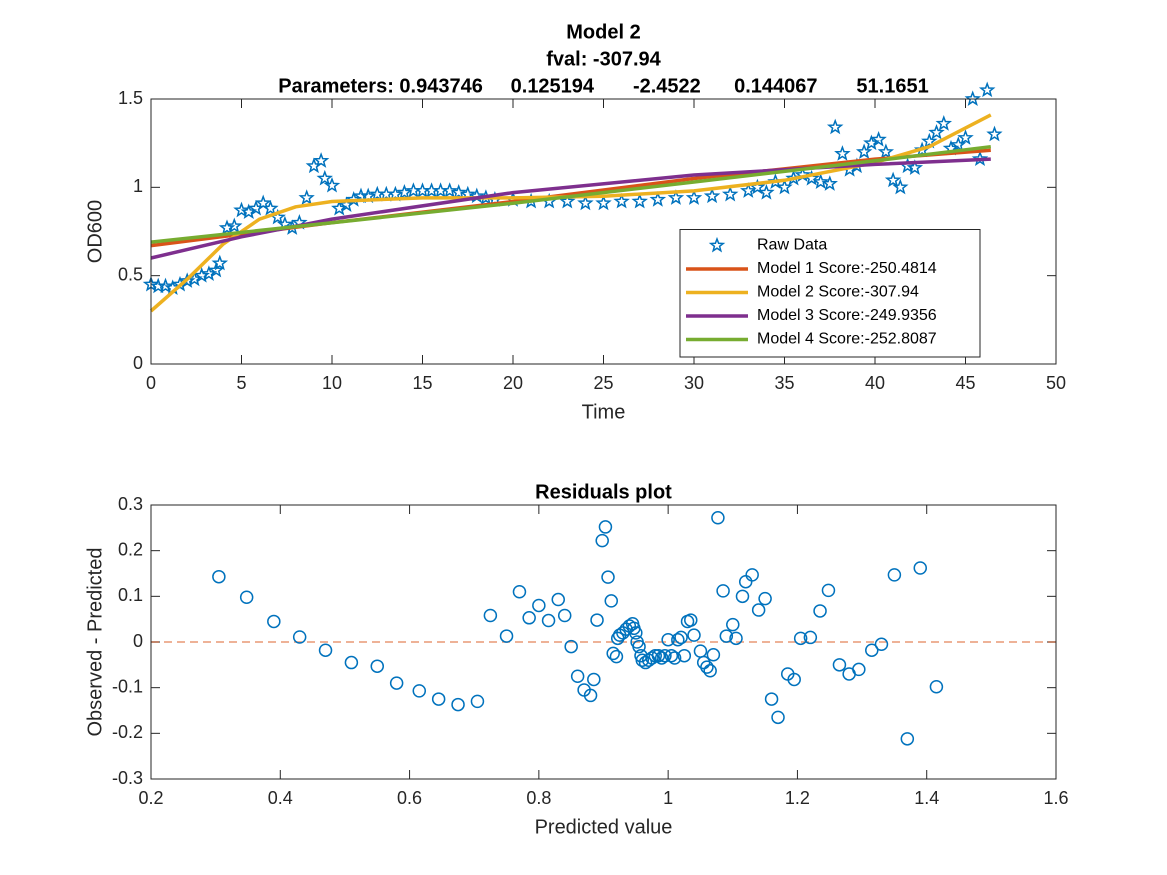 Image resolution: width=1167 pixels, height=875 pixels. I want to click on x-tick-label: 0.4, so click(280, 798).